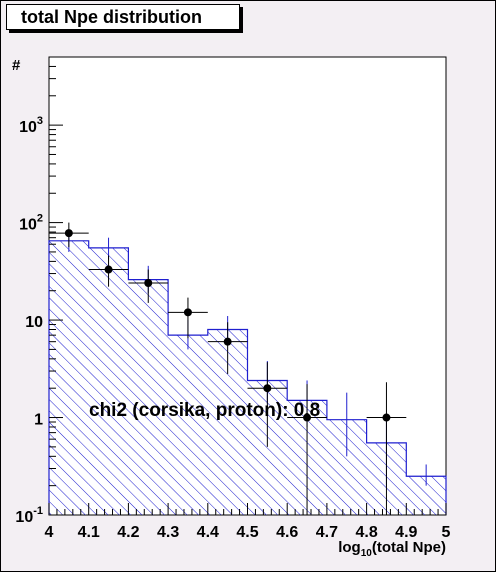 The image size is (496, 572). Describe the element at coordinates (392, 549) in the screenshot. I see `x-axis-title: log10(total Npe)` at that location.